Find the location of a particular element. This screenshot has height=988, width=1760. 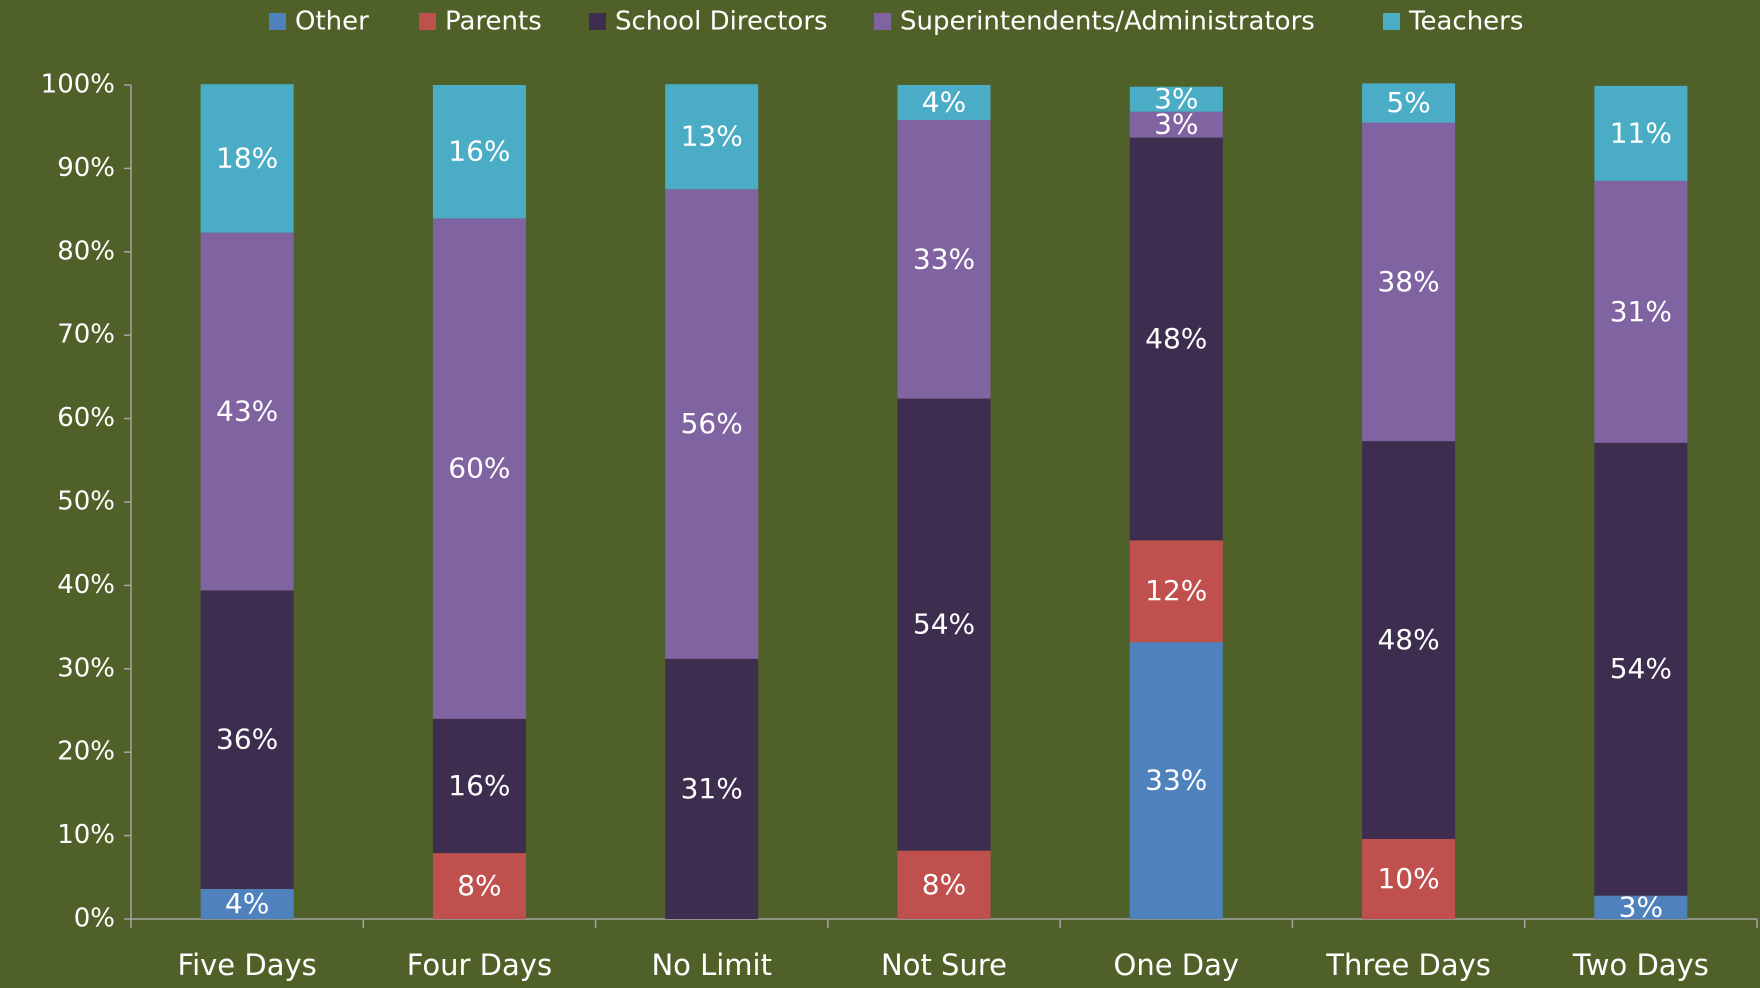

data-label: 5% is located at coordinates (1408, 102).